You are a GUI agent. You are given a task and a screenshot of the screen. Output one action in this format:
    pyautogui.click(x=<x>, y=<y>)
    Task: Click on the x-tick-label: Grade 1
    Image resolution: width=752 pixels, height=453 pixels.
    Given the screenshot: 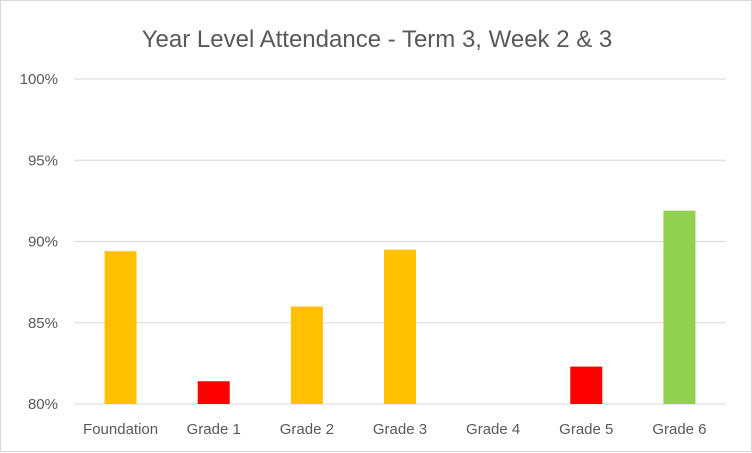 What is the action you would take?
    pyautogui.click(x=214, y=429)
    